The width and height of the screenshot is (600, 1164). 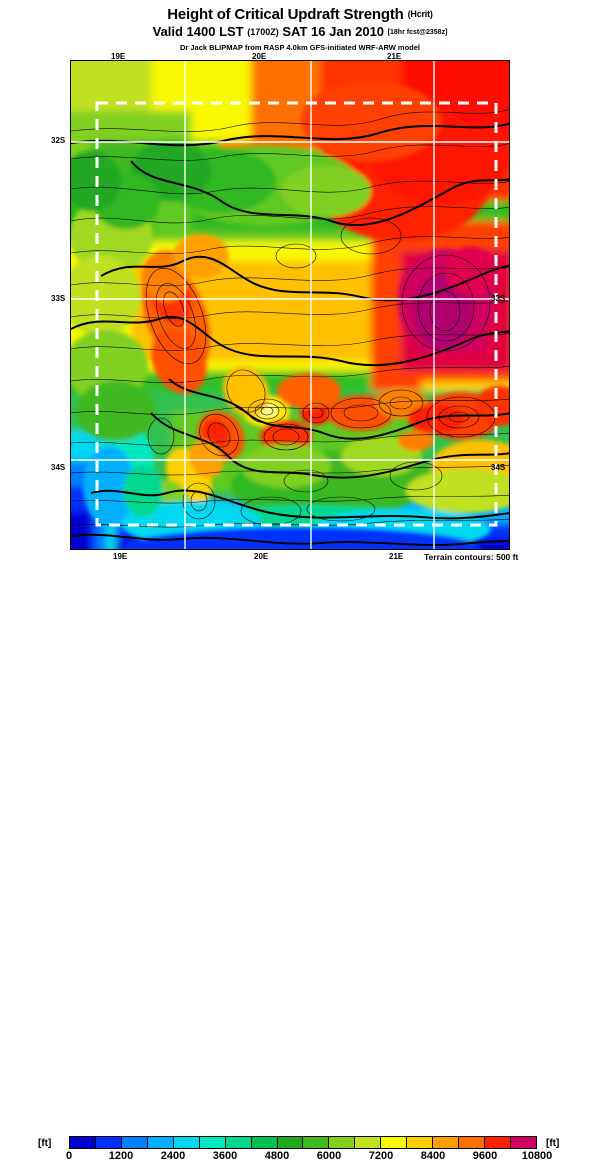 I want to click on page-title-suffix: (Hcrit), so click(x=420, y=14).